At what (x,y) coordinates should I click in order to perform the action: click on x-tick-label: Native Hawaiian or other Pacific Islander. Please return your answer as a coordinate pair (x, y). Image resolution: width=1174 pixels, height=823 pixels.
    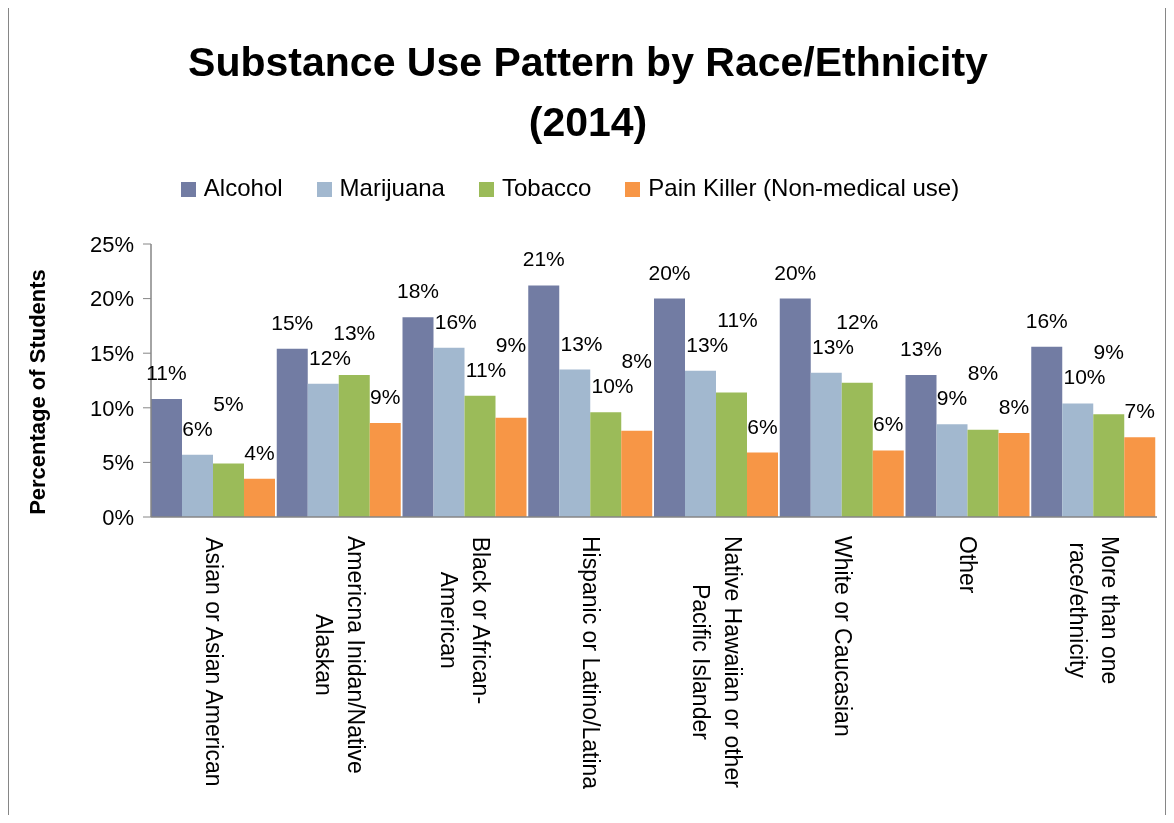
    Looking at the image, I should click on (716, 662).